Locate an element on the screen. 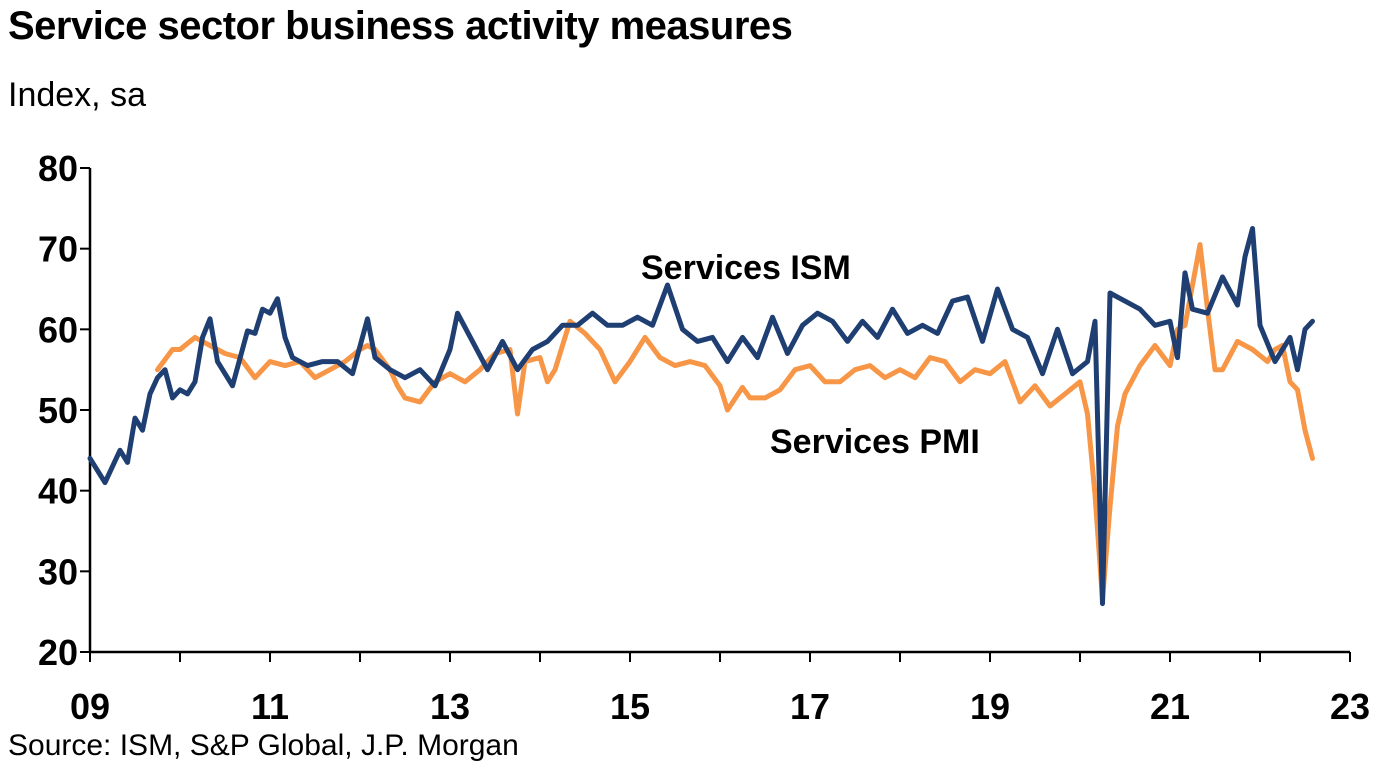 This screenshot has height=771, width=1373. y-tick-label: 40 is located at coordinates (58, 491).